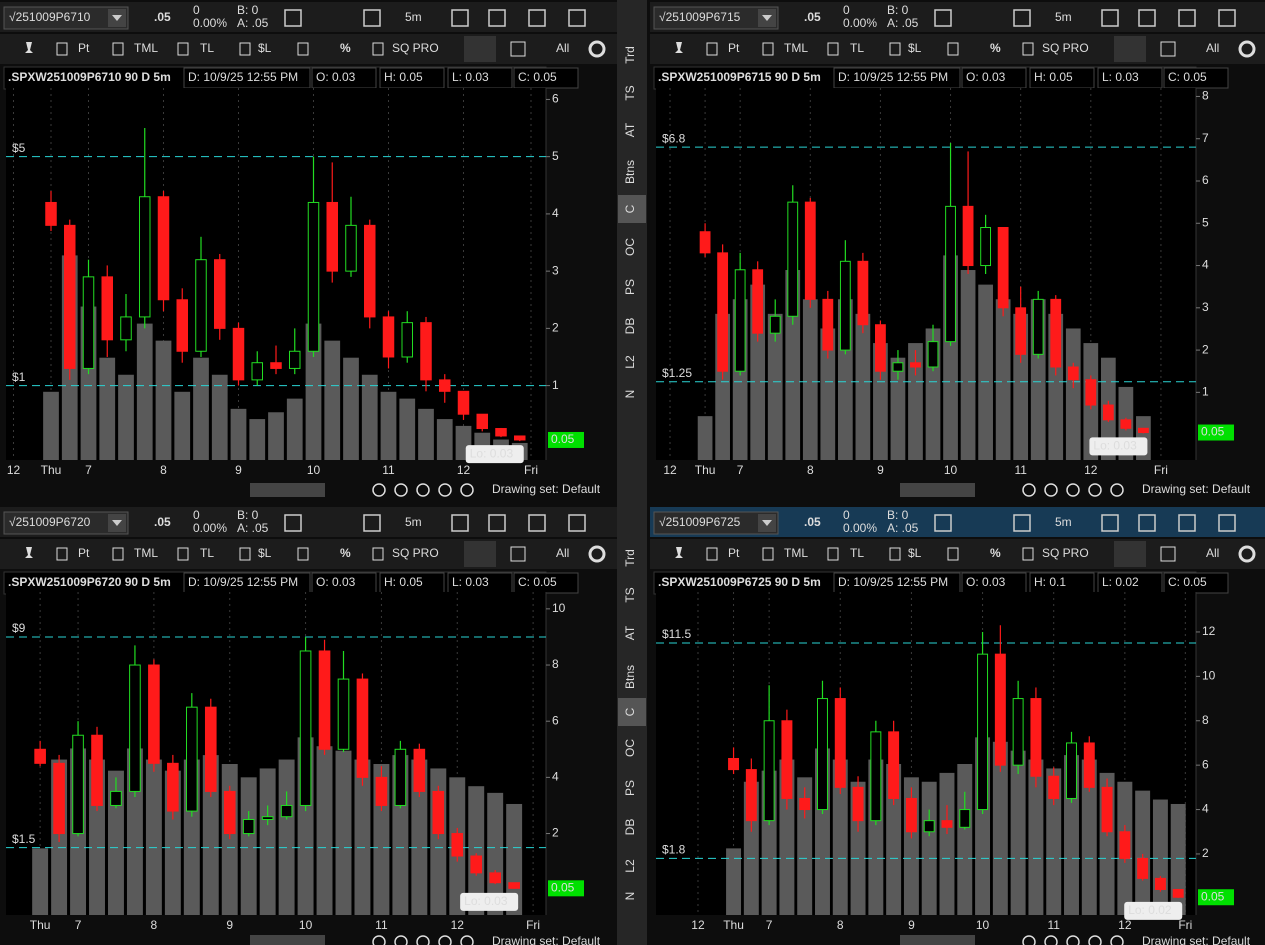 The image size is (1265, 945). Describe the element at coordinates (630, 748) in the screenshot. I see `side-tab: OC` at that location.